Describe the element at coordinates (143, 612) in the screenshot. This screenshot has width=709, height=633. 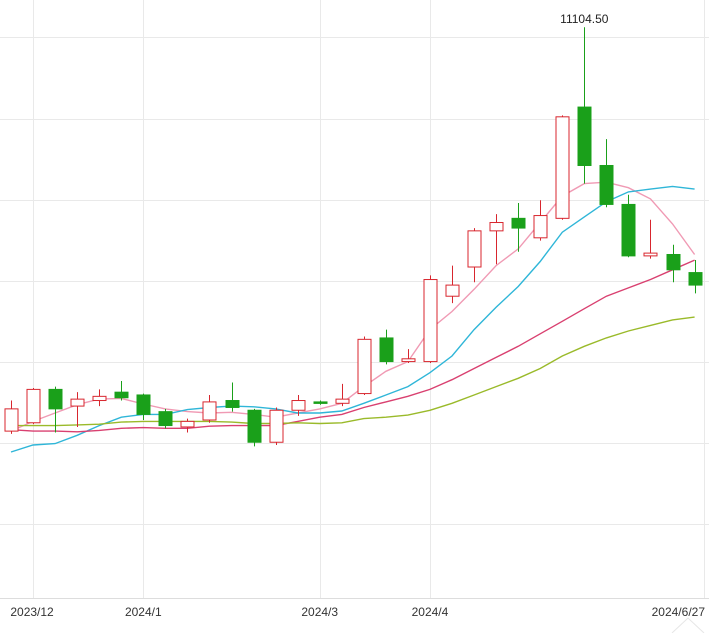
I see `x-tick-label: 2024/1` at that location.